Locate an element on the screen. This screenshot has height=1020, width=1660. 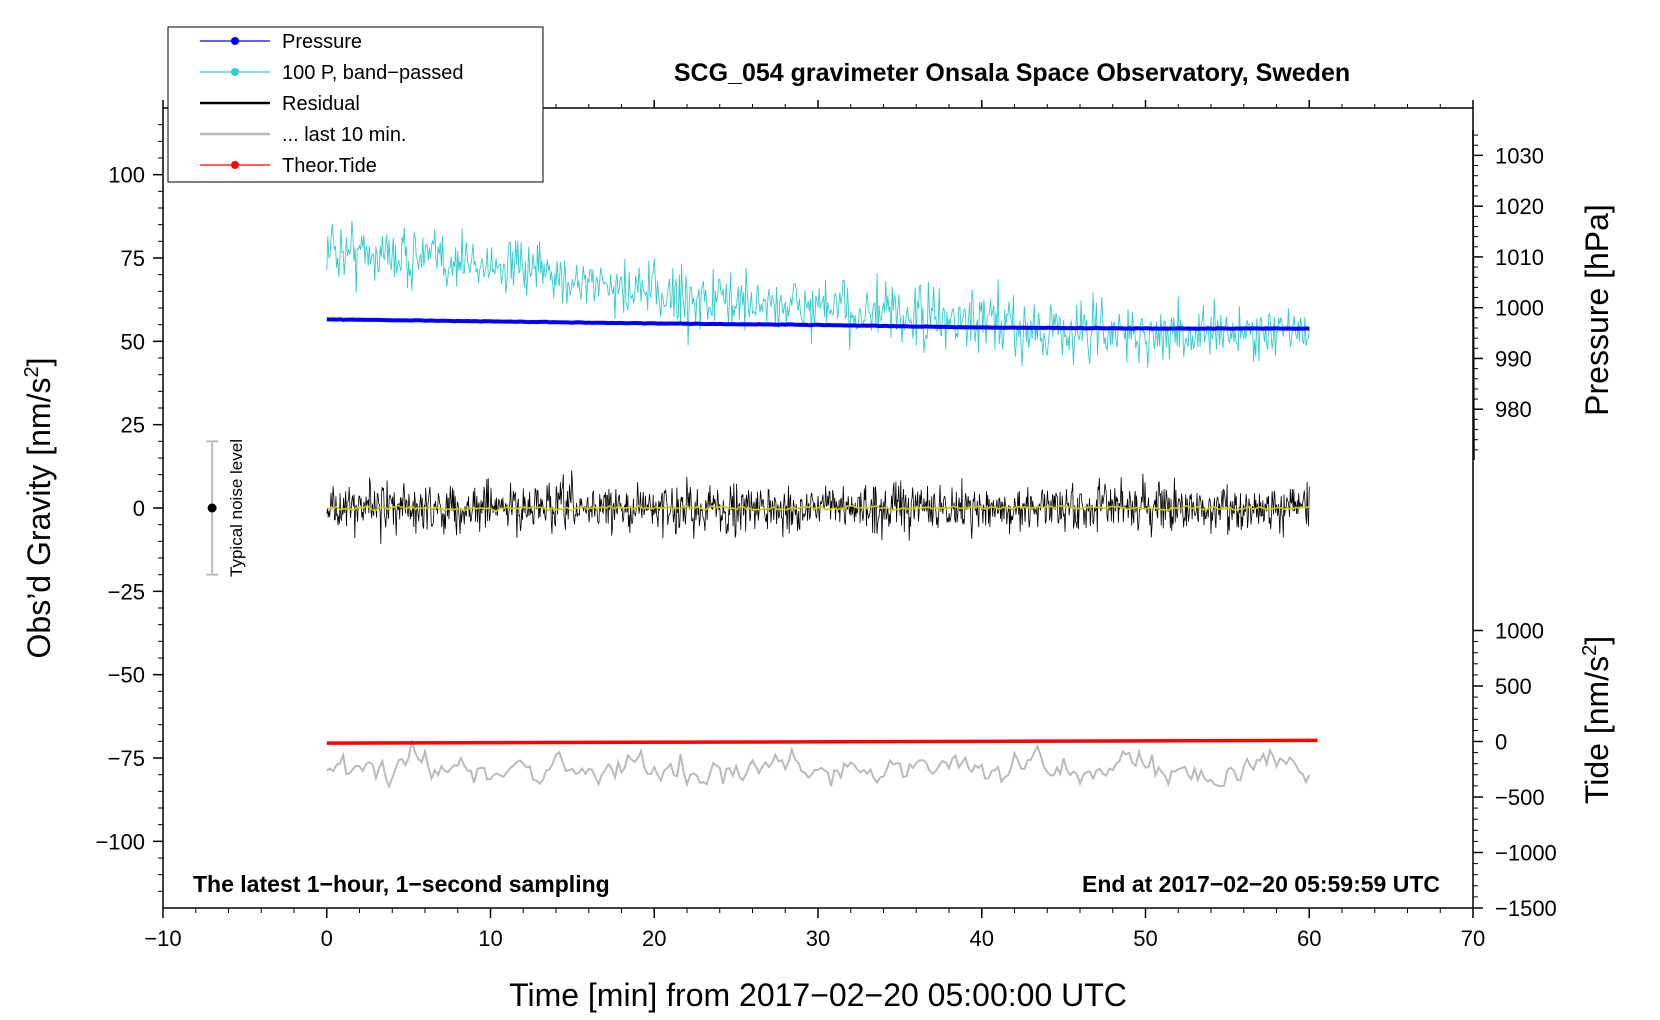
series-pressure is located at coordinates (818, 324).